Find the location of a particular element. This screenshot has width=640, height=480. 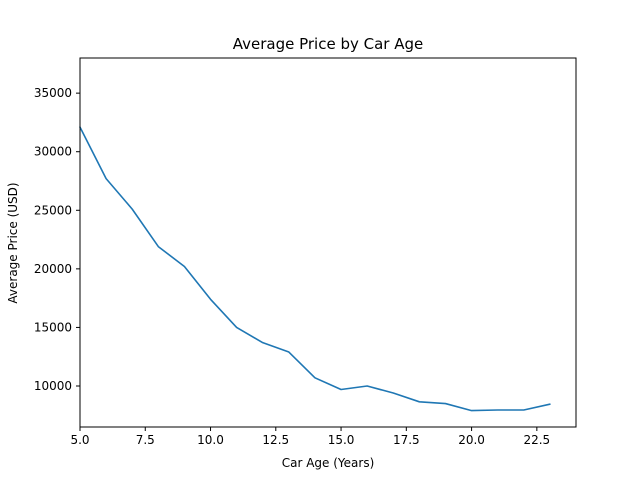

x-axis: 5.0 7.5 10.0 12.5 15.0 17.5 20.0 22.5 is located at coordinates (310, 437).